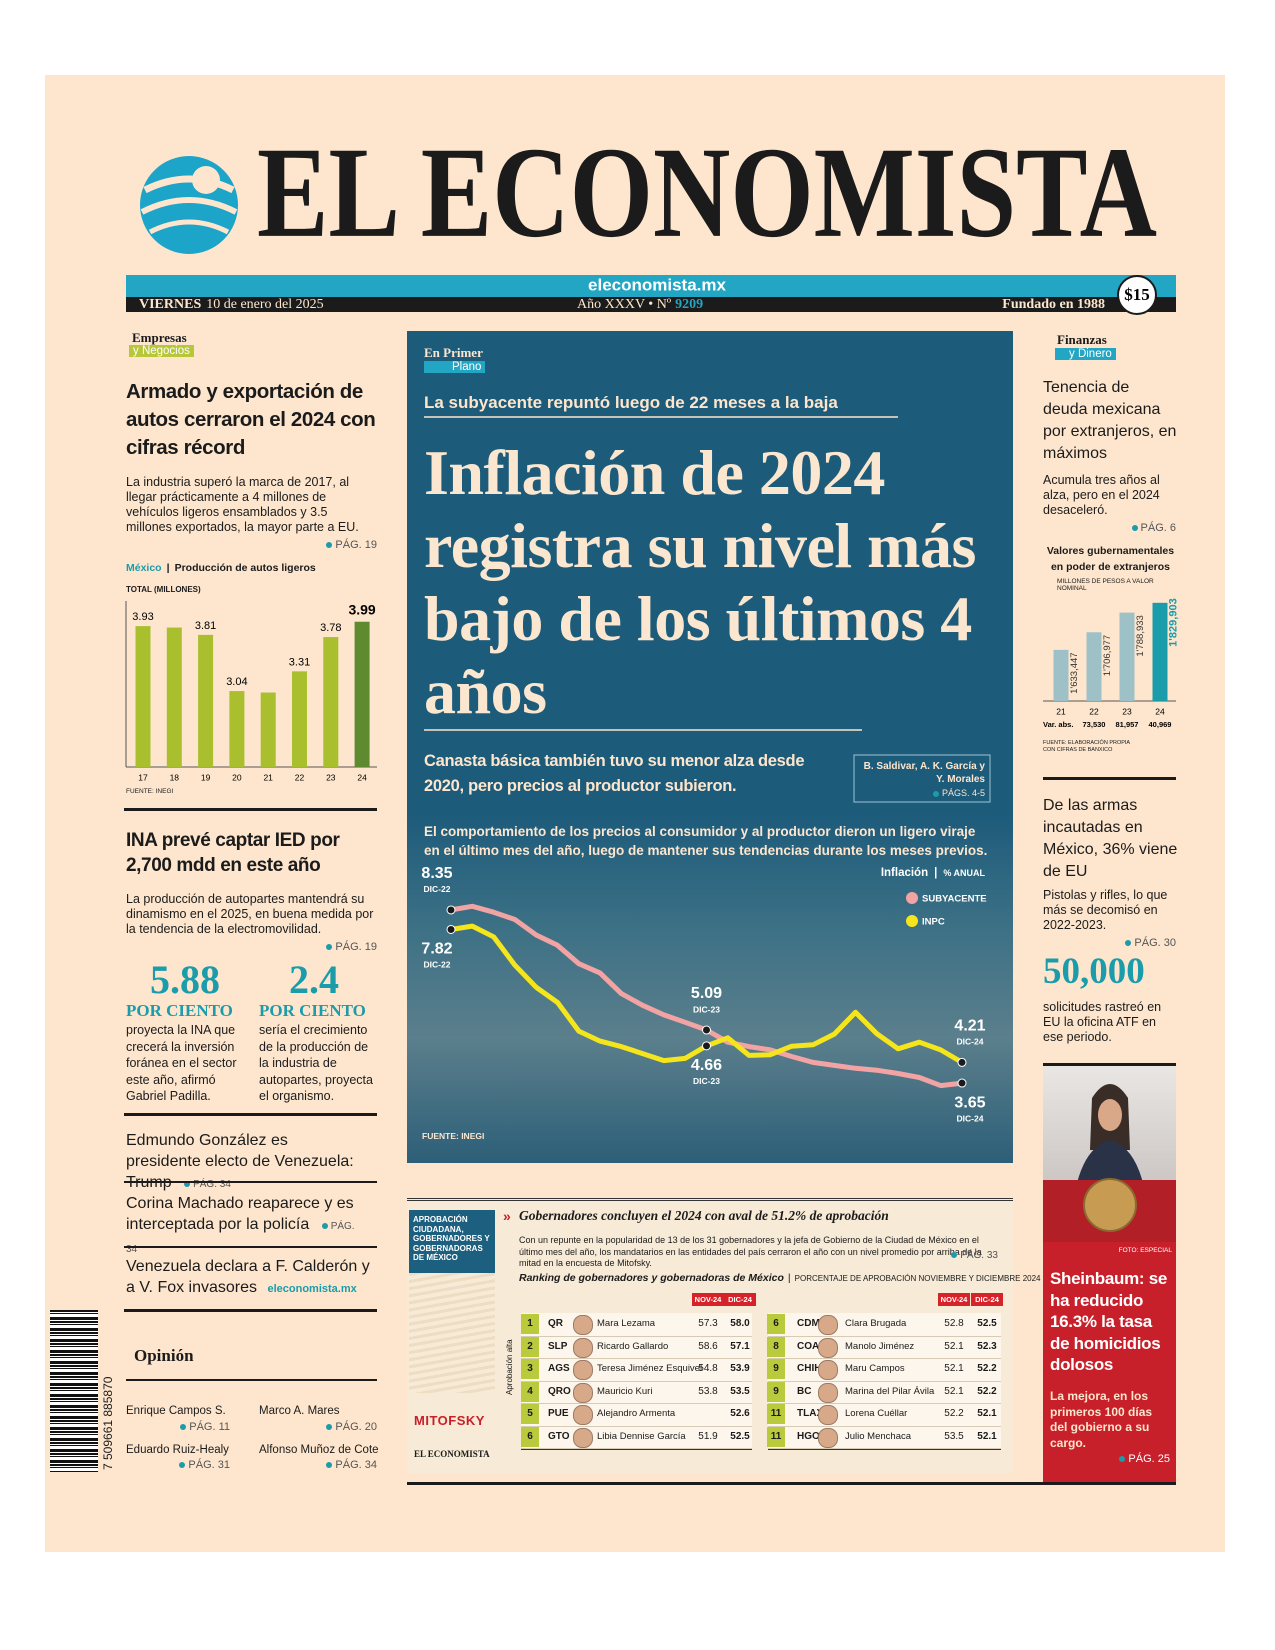  What do you see at coordinates (987, 1346) in the screenshot?
I see `dic-value: 52.3` at bounding box center [987, 1346].